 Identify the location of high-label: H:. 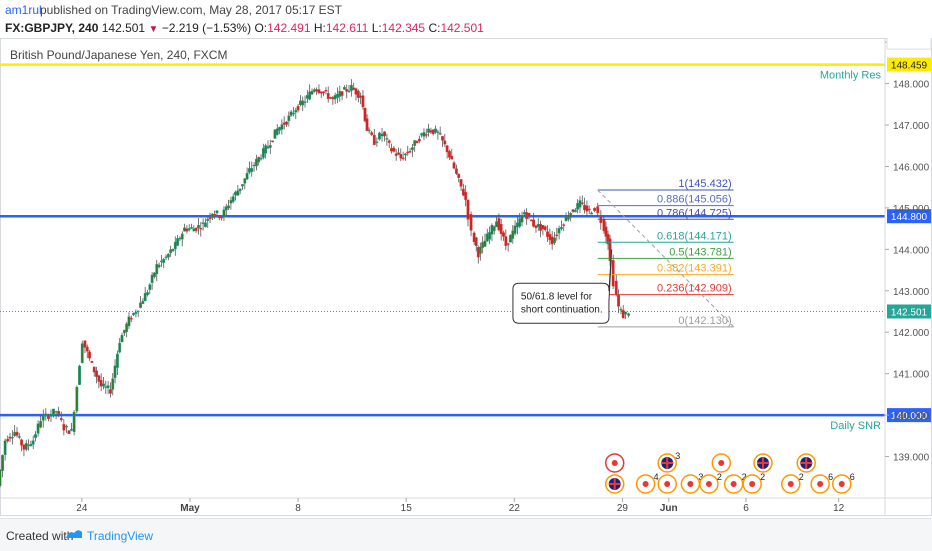
(319, 28).